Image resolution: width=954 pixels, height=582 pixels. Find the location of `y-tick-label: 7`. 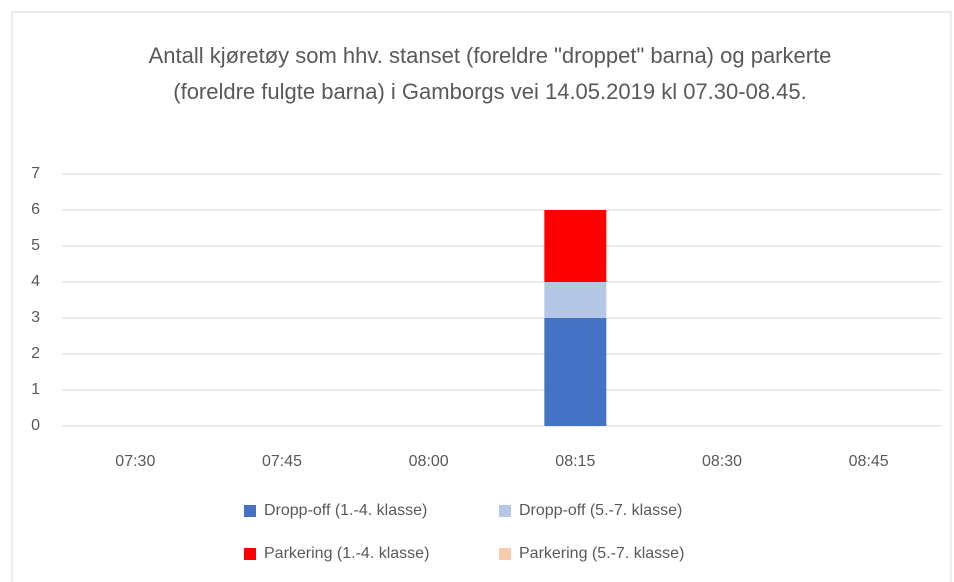

y-tick-label: 7 is located at coordinates (35, 173).